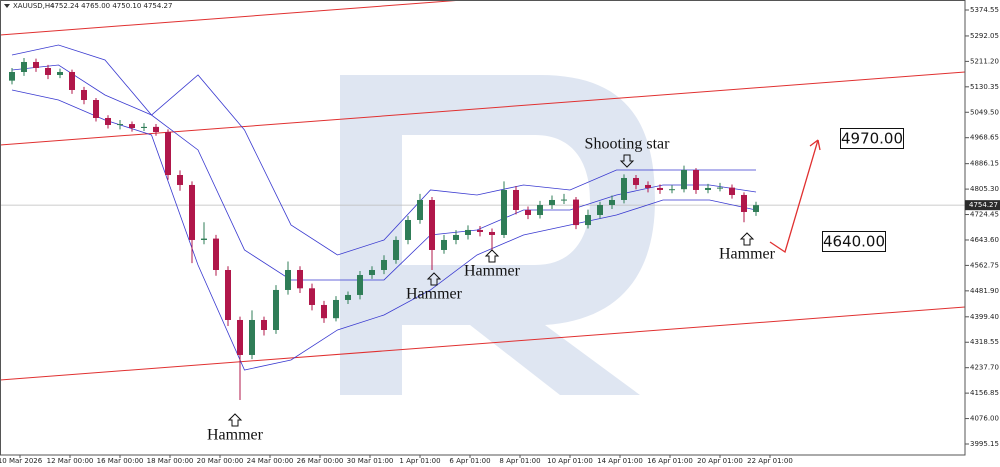 Image resolution: width=1000 pixels, height=467 pixels. I want to click on x-tick-label: 24 Mar 00:00, so click(270, 461).